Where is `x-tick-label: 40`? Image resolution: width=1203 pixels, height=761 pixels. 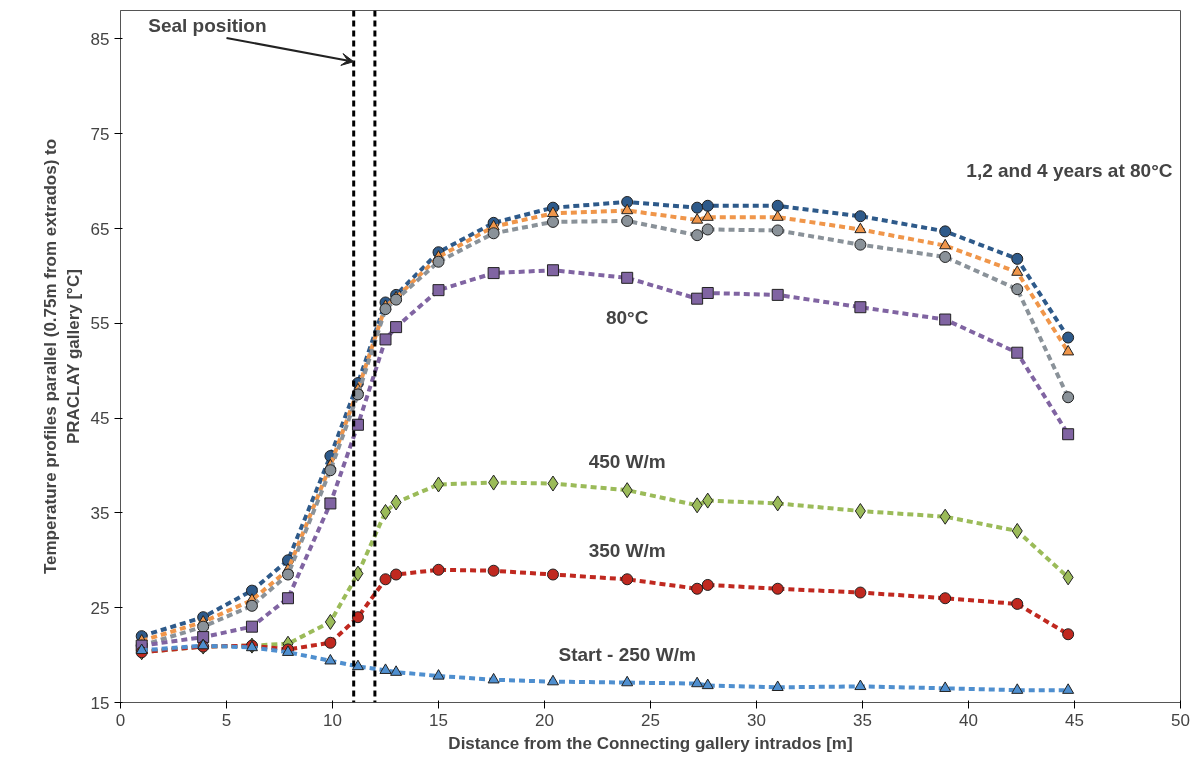 x-tick-label: 40 is located at coordinates (968, 720).